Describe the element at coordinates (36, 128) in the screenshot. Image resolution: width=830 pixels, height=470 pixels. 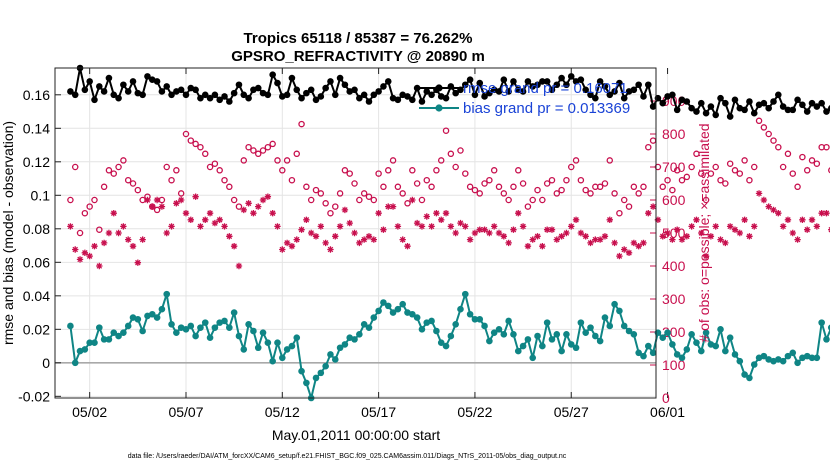
I see `y-tick-label-left: 0.14` at that location.